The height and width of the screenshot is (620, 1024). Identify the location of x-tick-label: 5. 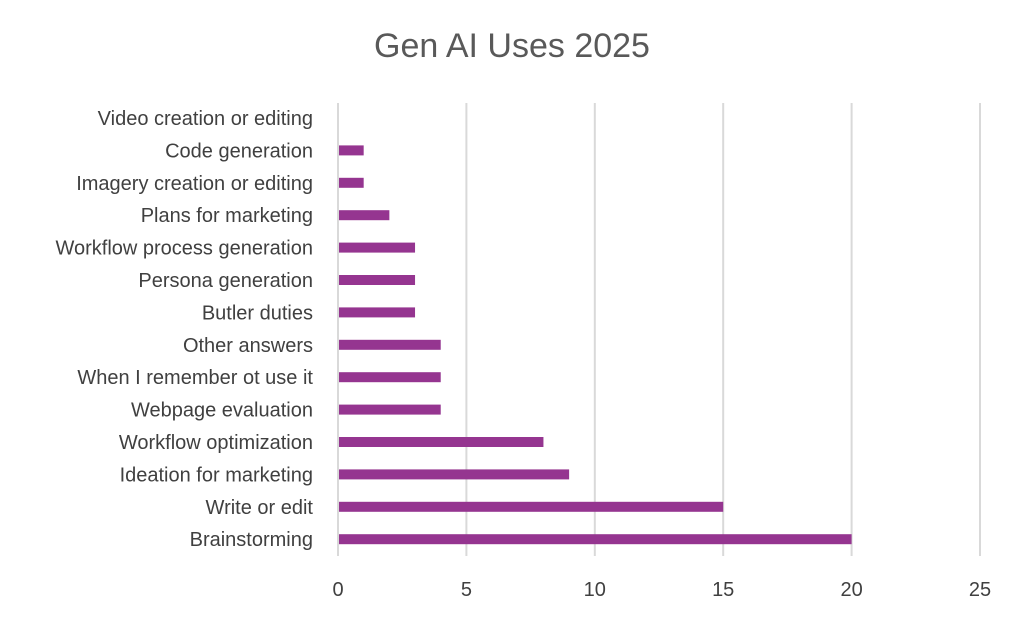
(466, 590).